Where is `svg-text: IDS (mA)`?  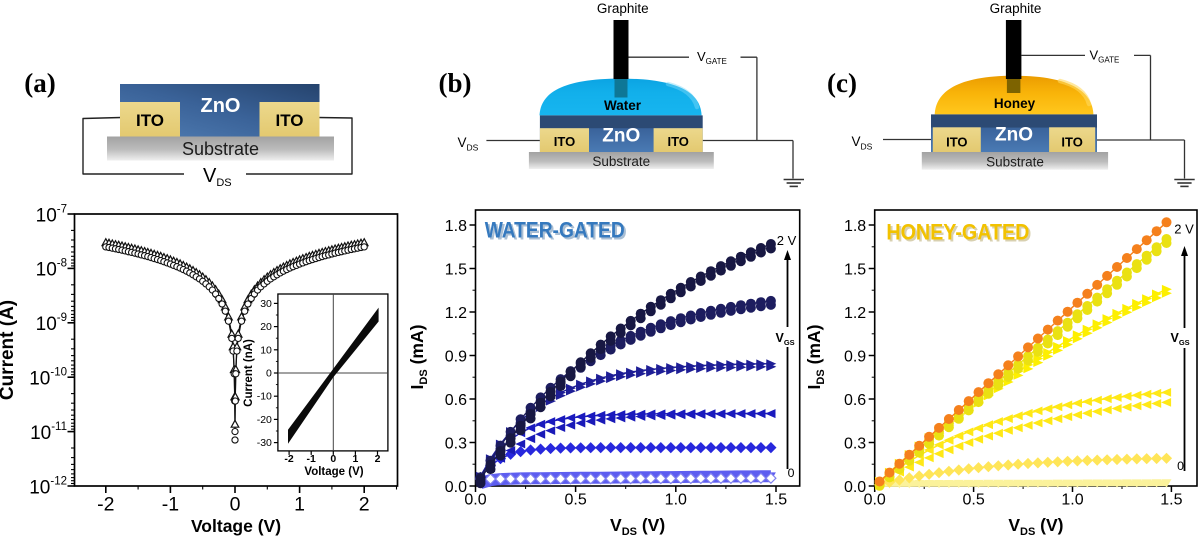
svg-text: IDS (mA) is located at coordinates (418, 357).